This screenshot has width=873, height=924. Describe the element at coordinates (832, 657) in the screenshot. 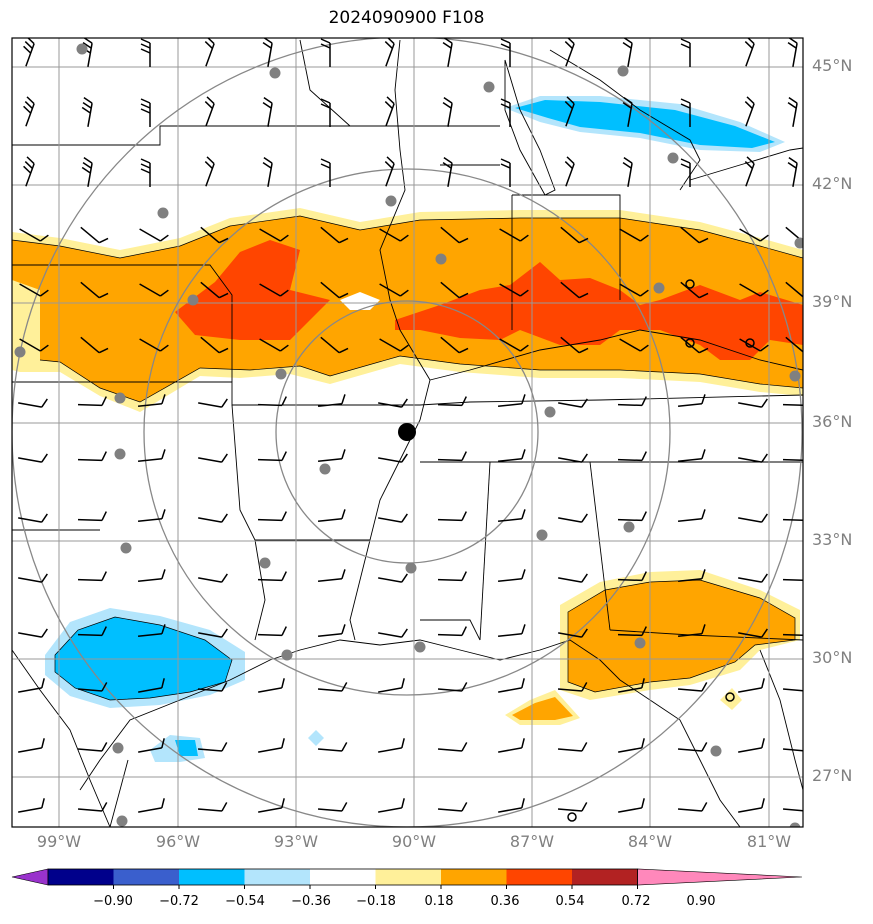

I see `lat-label-30: 30°N` at that location.